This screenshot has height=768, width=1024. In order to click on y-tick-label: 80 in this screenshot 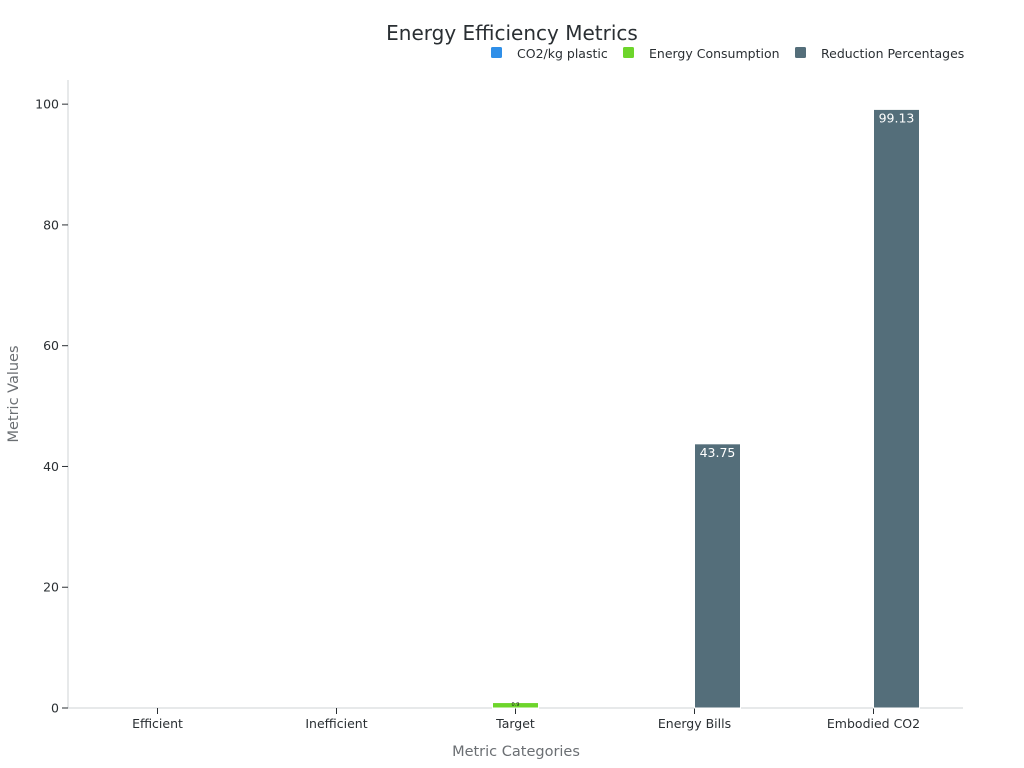, I will do `click(51, 224)`.